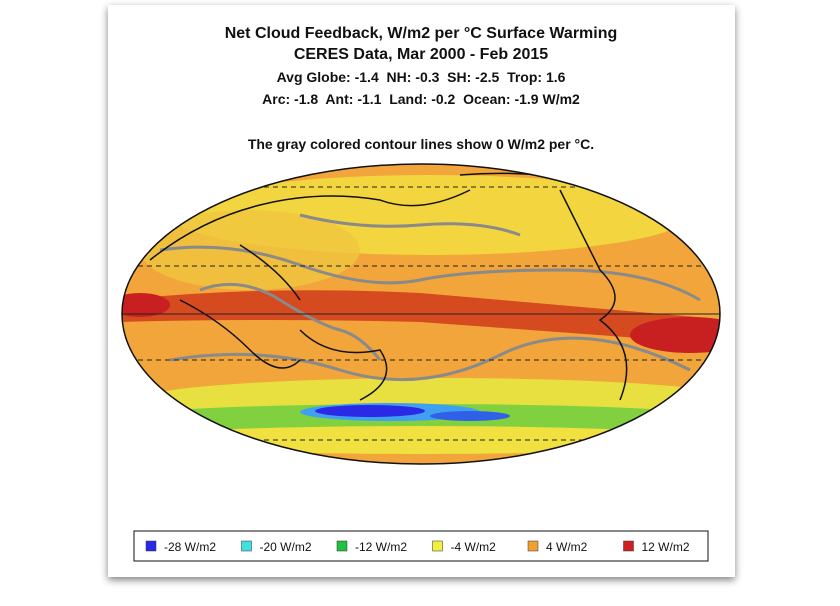 This screenshot has height=606, width=840. I want to click on legend-label: 4 W/m2, so click(567, 547).